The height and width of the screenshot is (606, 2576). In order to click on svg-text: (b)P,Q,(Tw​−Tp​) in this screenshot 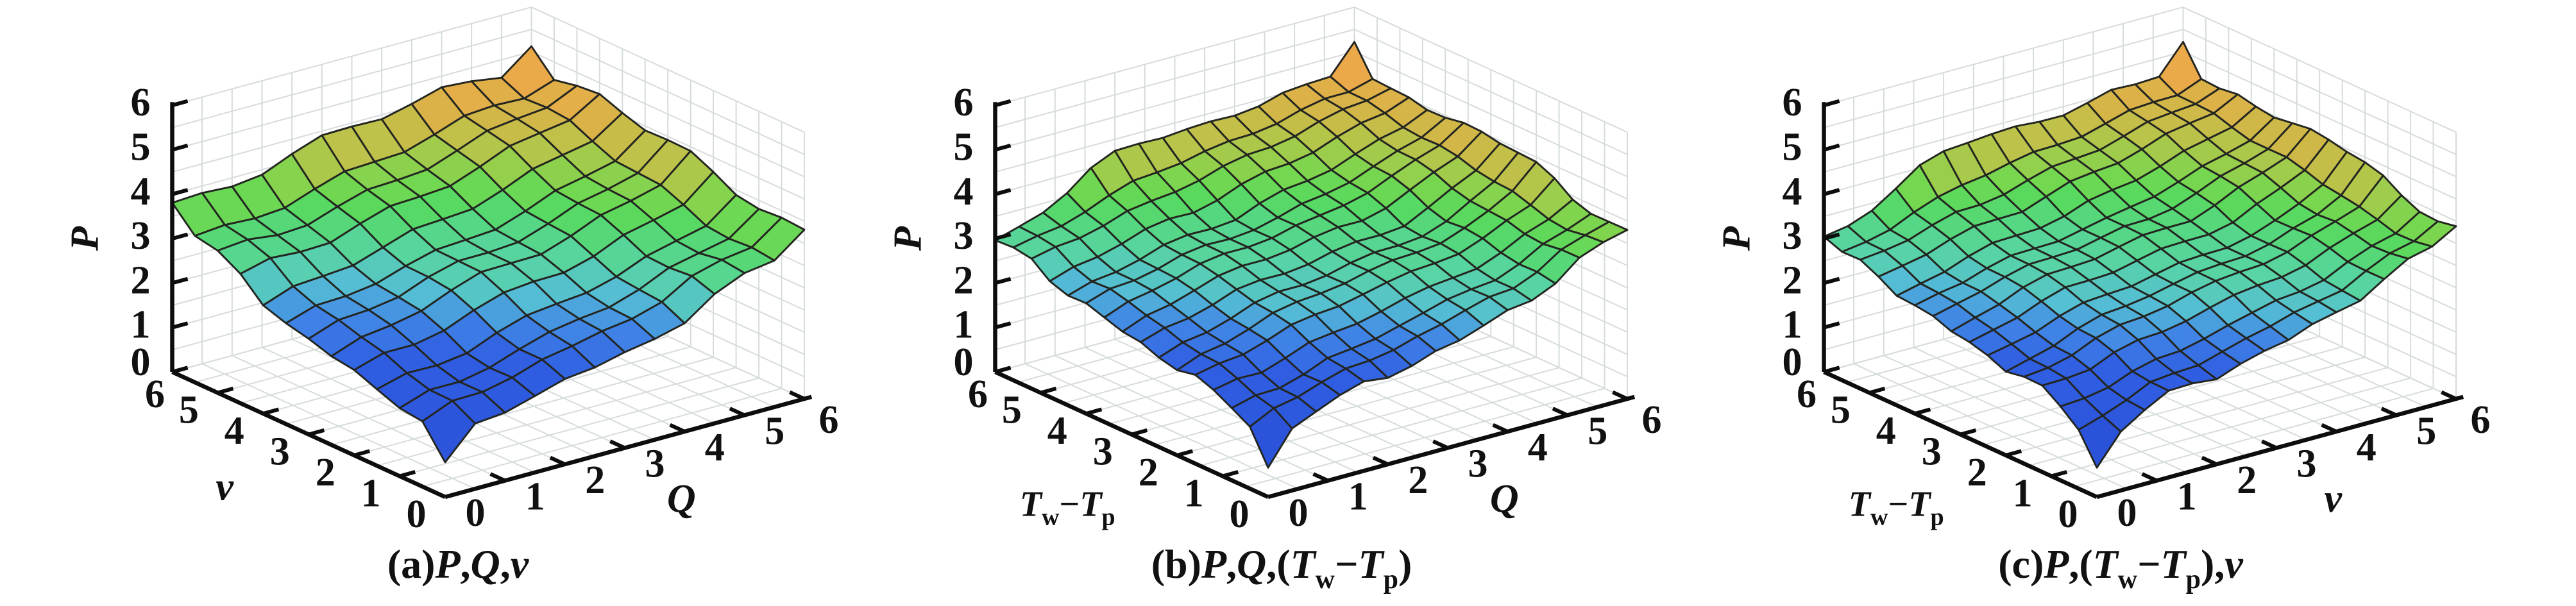, I will do `click(1281, 568)`.